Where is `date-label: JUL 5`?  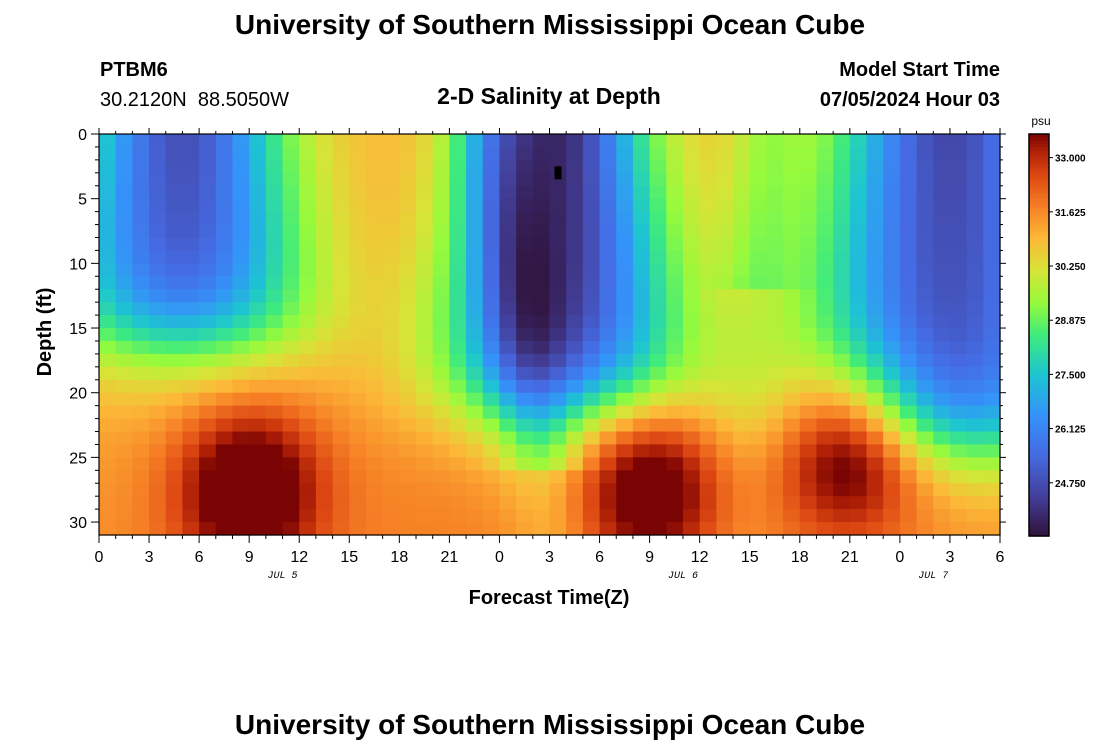 date-label: JUL 5 is located at coordinates (283, 576).